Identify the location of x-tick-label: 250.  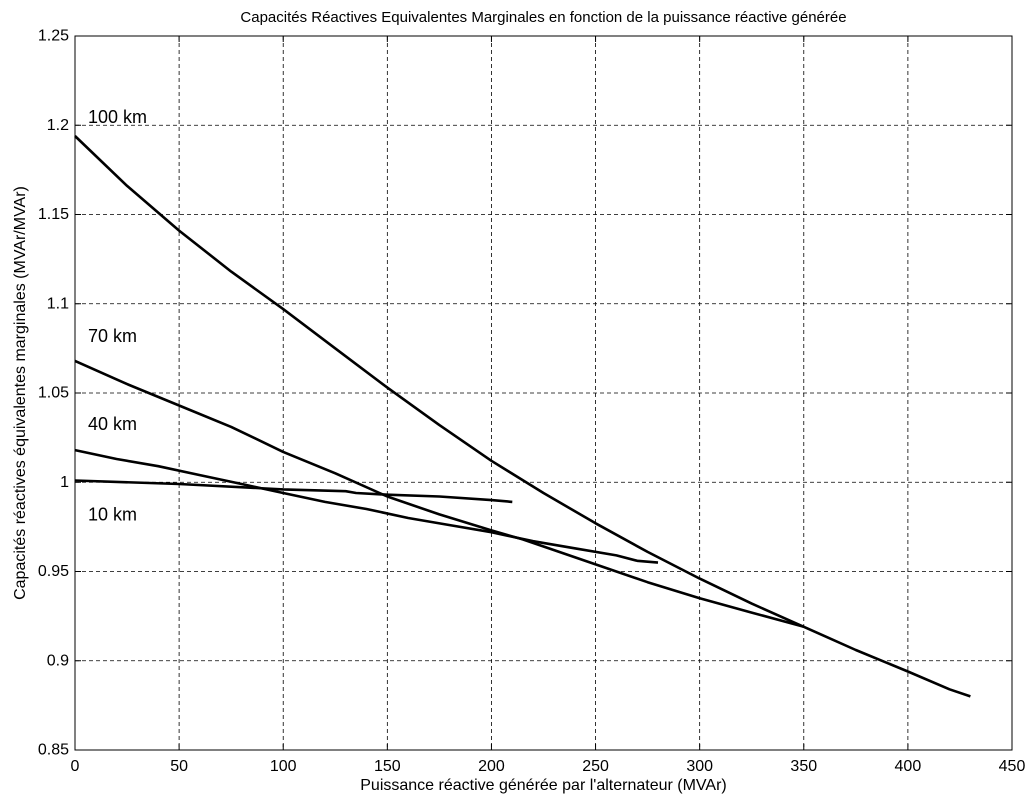
(595, 766).